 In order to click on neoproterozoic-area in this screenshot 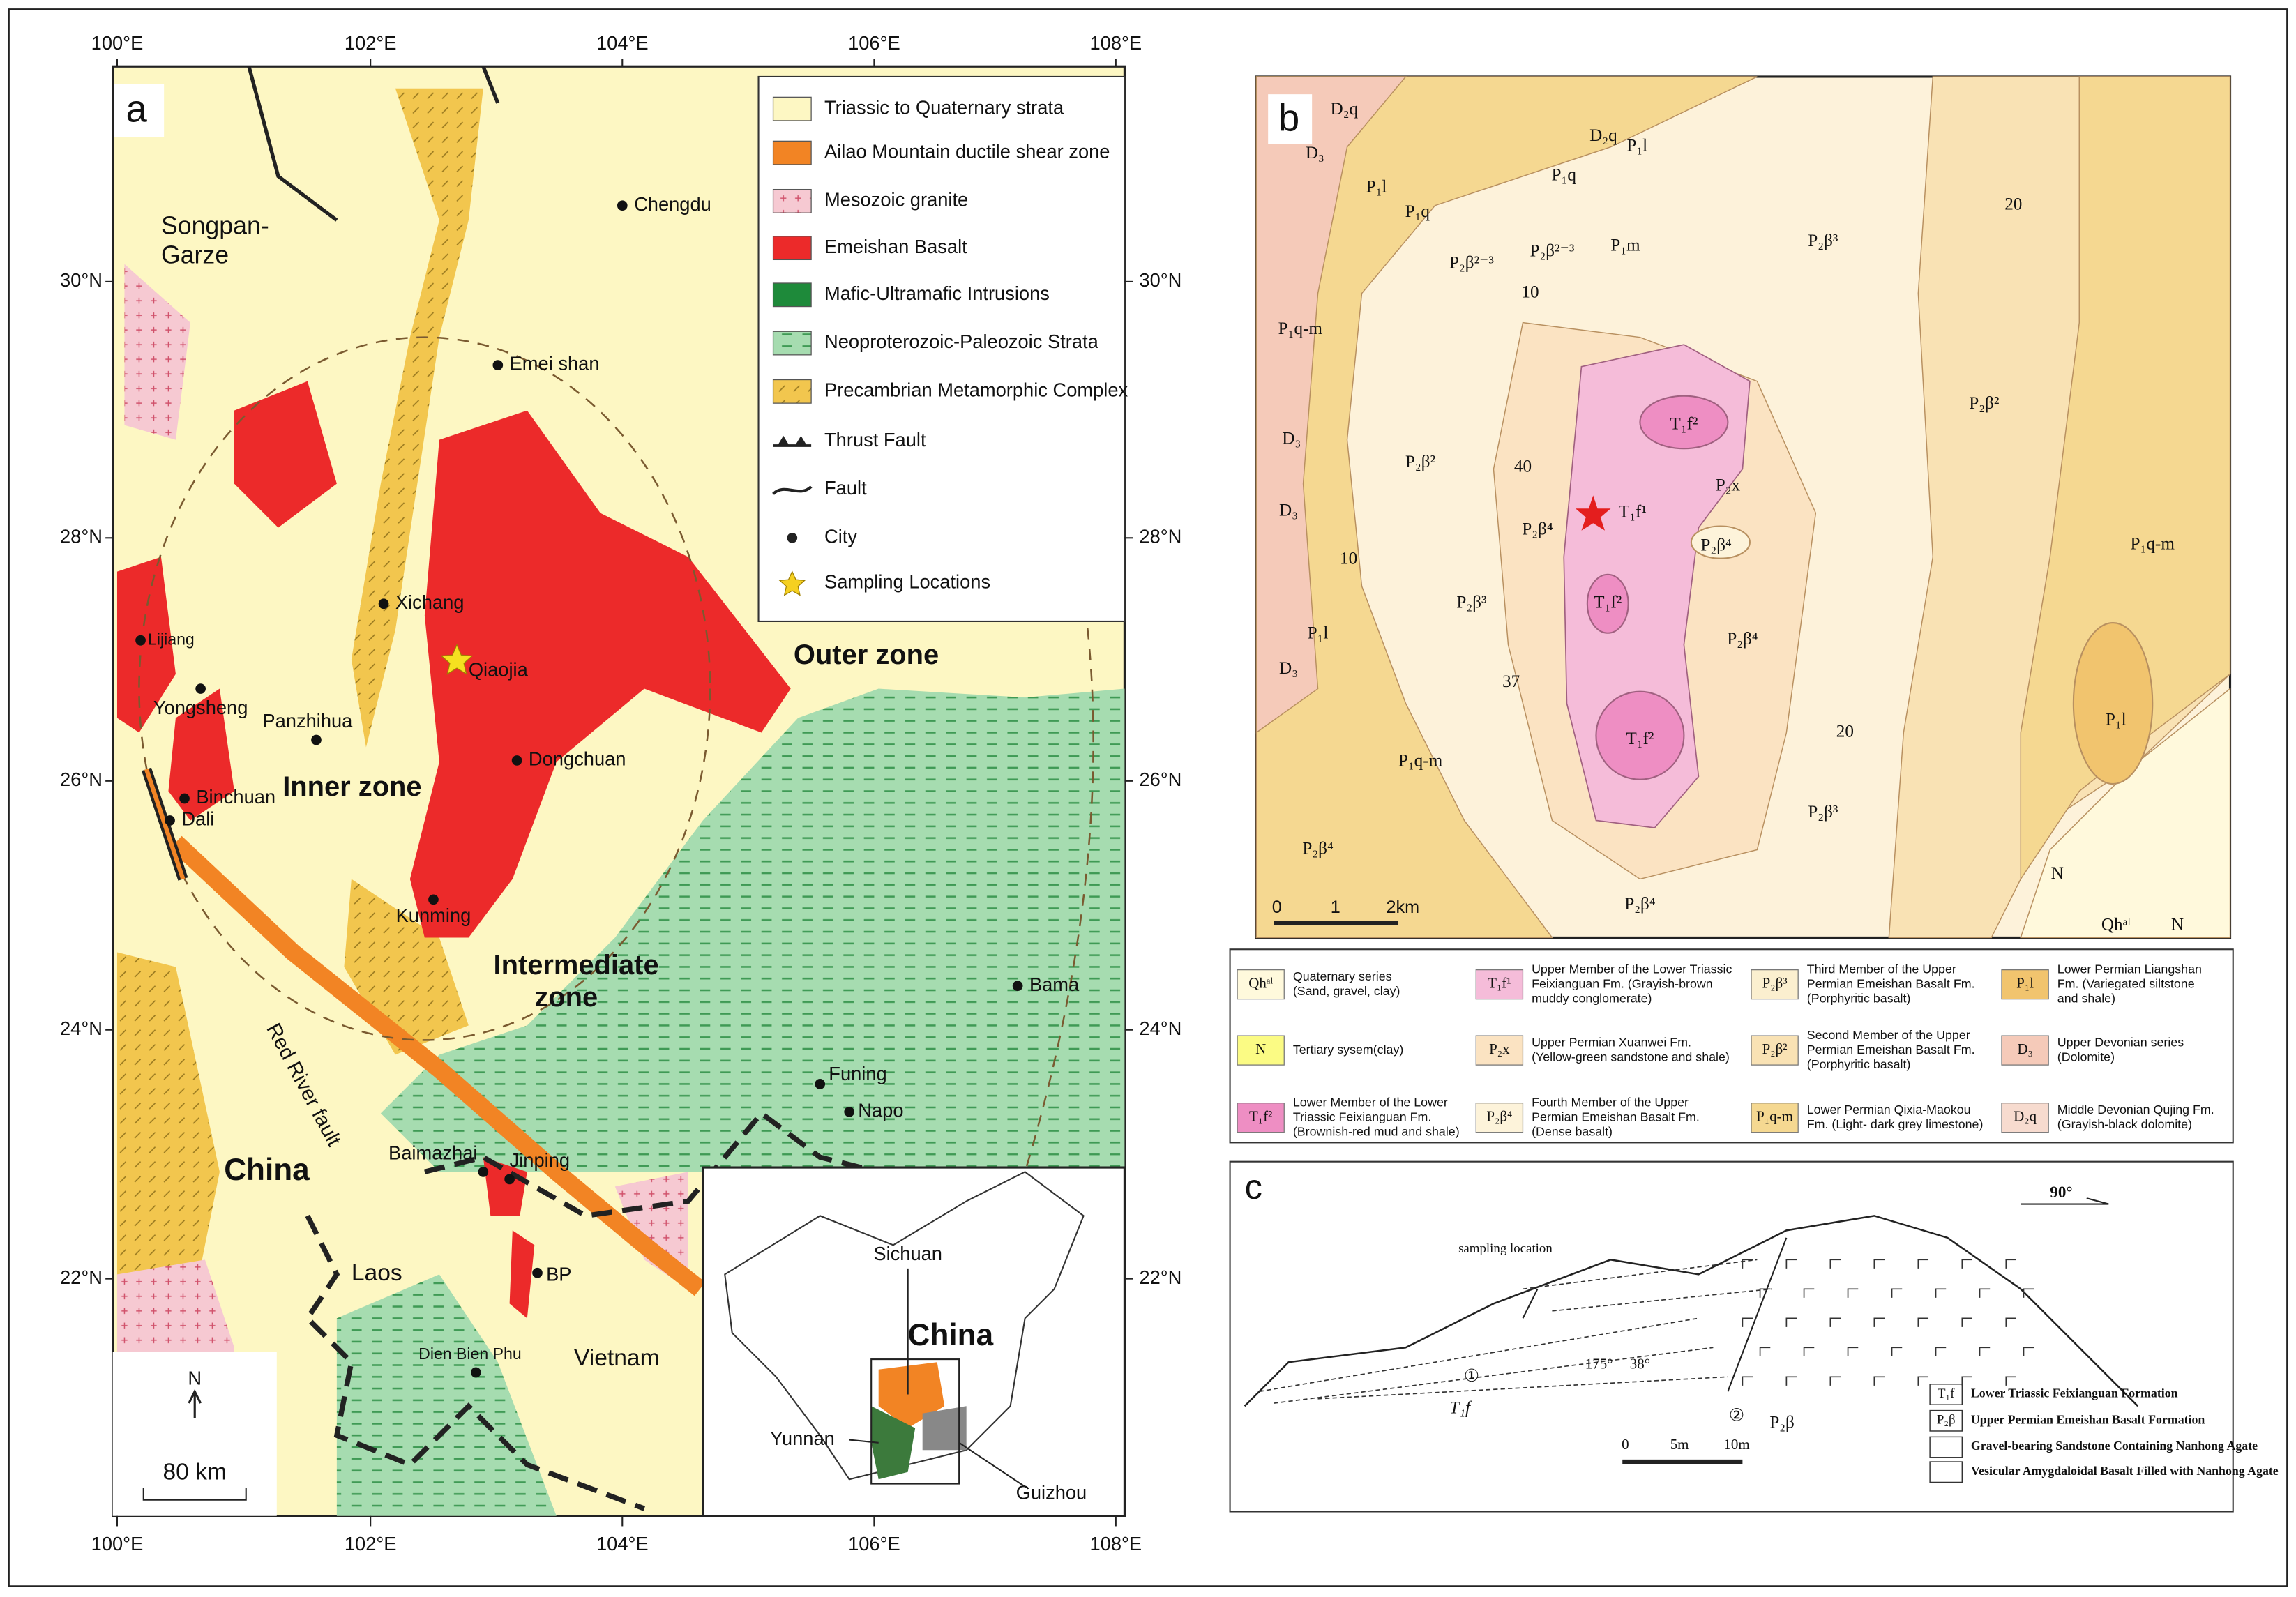, I will do `click(752, 930)`.